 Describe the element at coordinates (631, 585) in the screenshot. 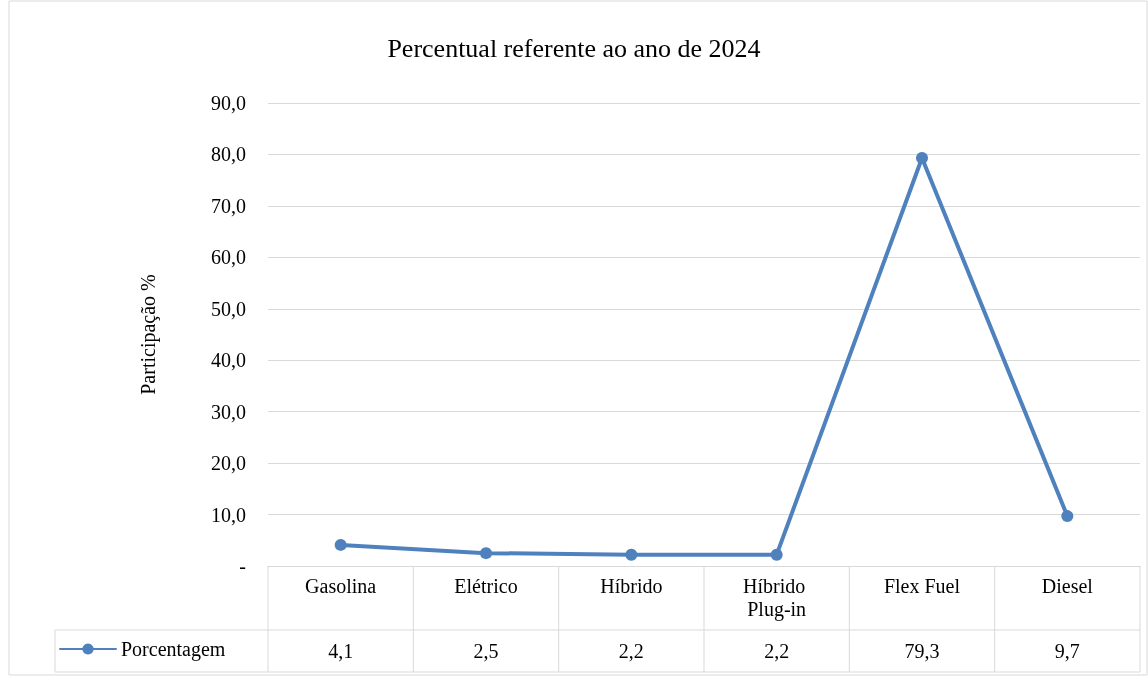

I see `x-tick-label: Híbrido` at that location.